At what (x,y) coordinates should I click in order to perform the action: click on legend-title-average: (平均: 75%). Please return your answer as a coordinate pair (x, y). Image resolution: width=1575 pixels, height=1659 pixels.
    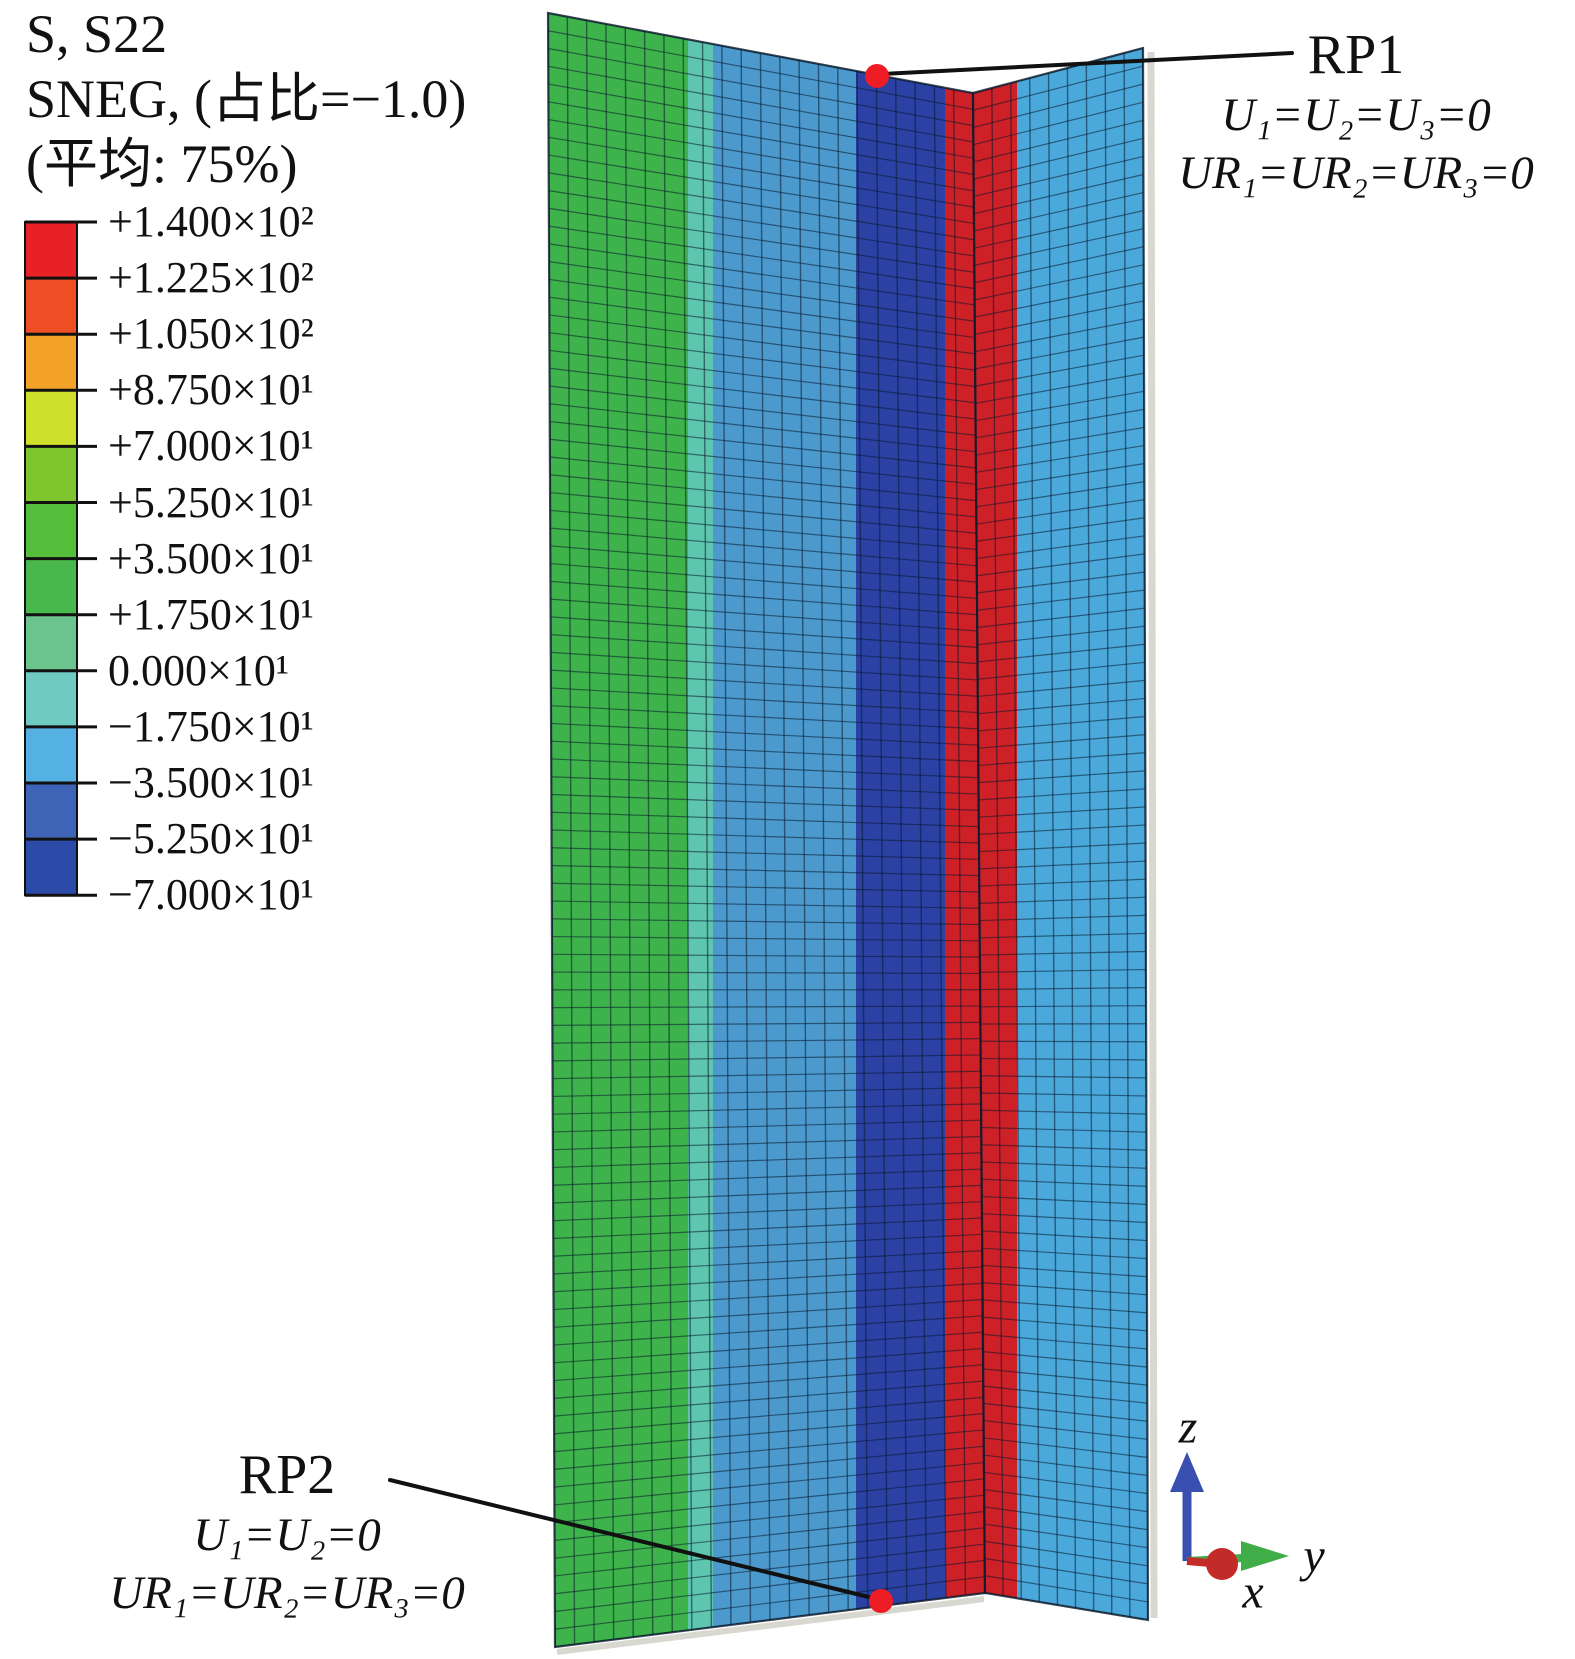
    Looking at the image, I should click on (162, 164).